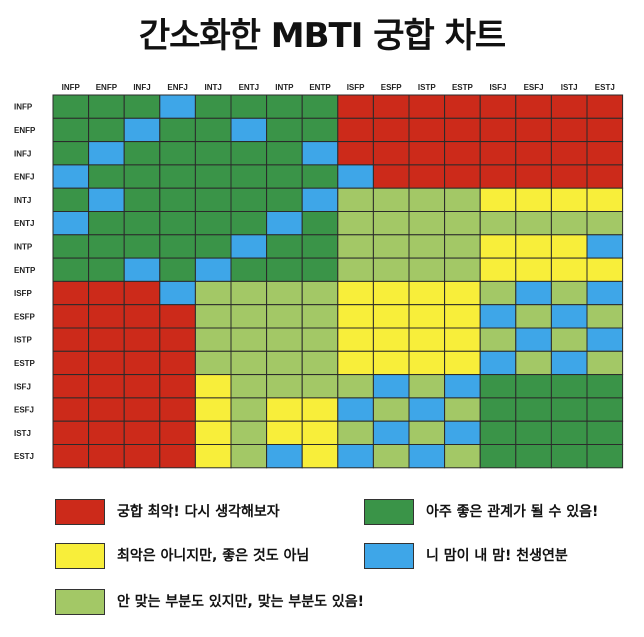 The image size is (644, 637). Describe the element at coordinates (498, 363) in the screenshot. I see `cell-estp-isfj` at that location.